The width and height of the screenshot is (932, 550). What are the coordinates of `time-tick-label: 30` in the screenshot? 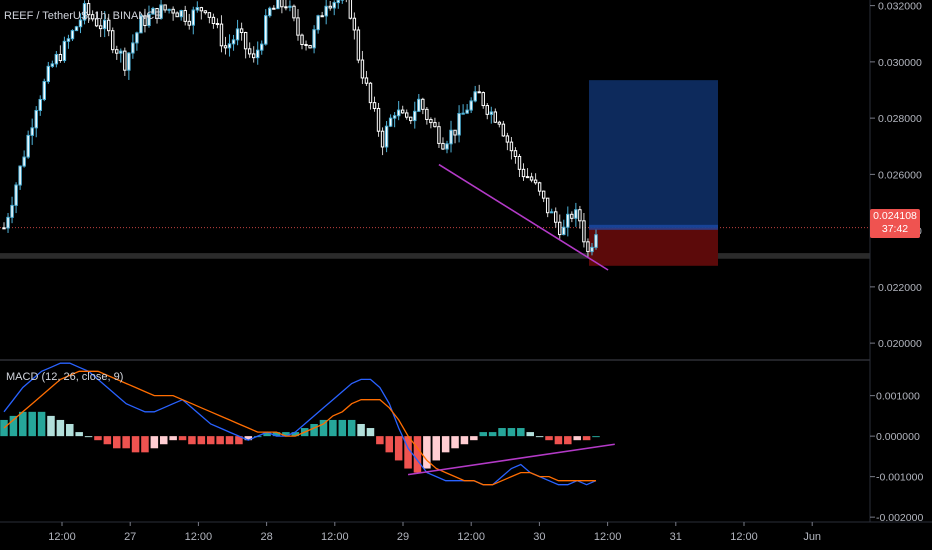 It's located at (539, 537).